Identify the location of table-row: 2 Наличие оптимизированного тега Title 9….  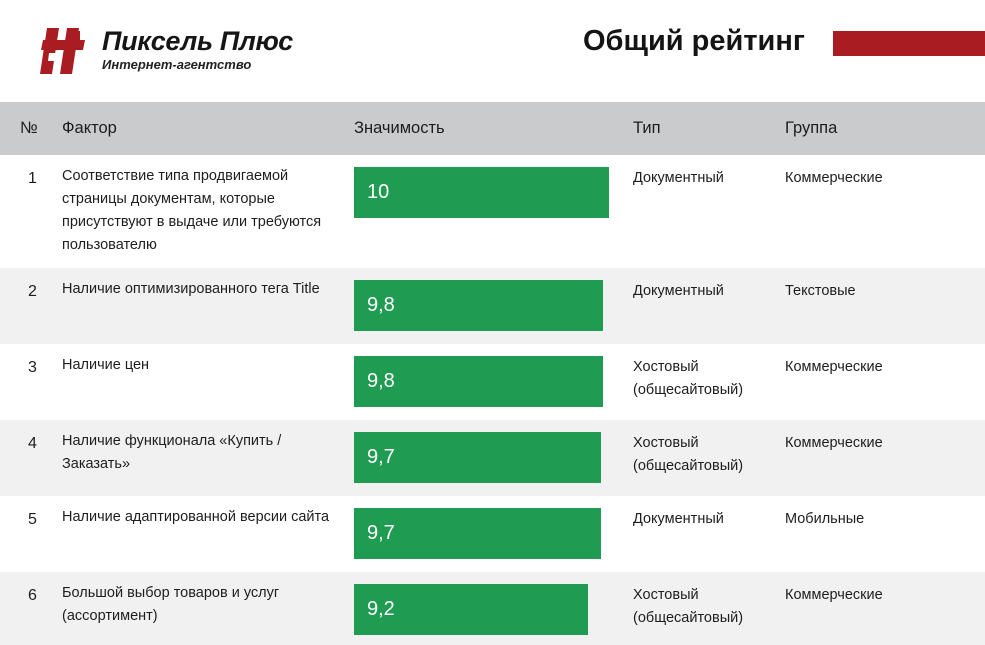
(492, 306).